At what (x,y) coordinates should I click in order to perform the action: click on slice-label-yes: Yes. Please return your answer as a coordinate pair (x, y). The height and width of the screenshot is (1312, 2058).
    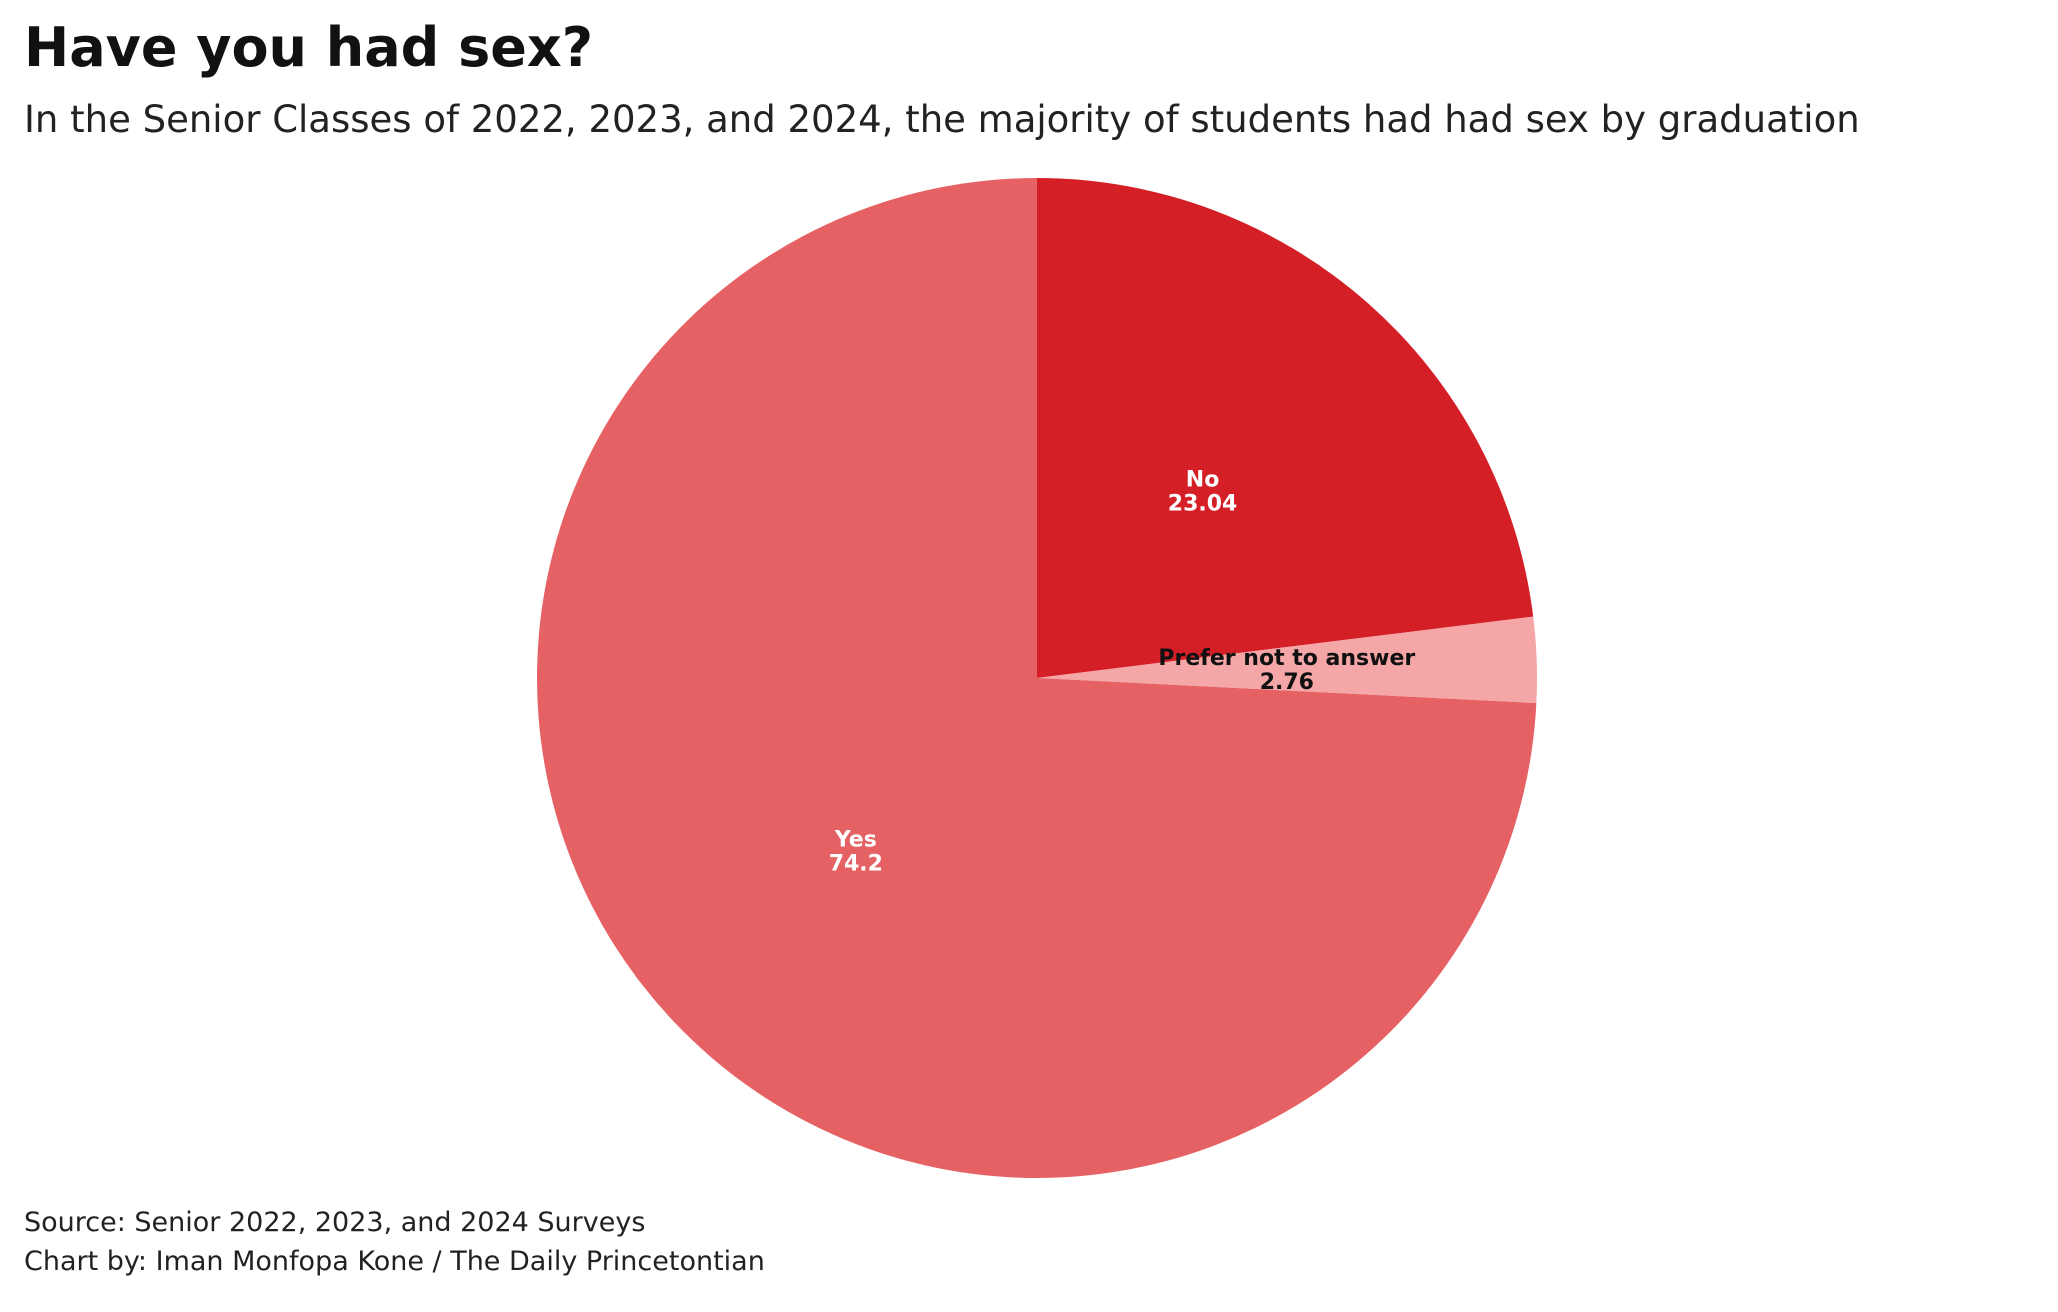
    Looking at the image, I should click on (855, 839).